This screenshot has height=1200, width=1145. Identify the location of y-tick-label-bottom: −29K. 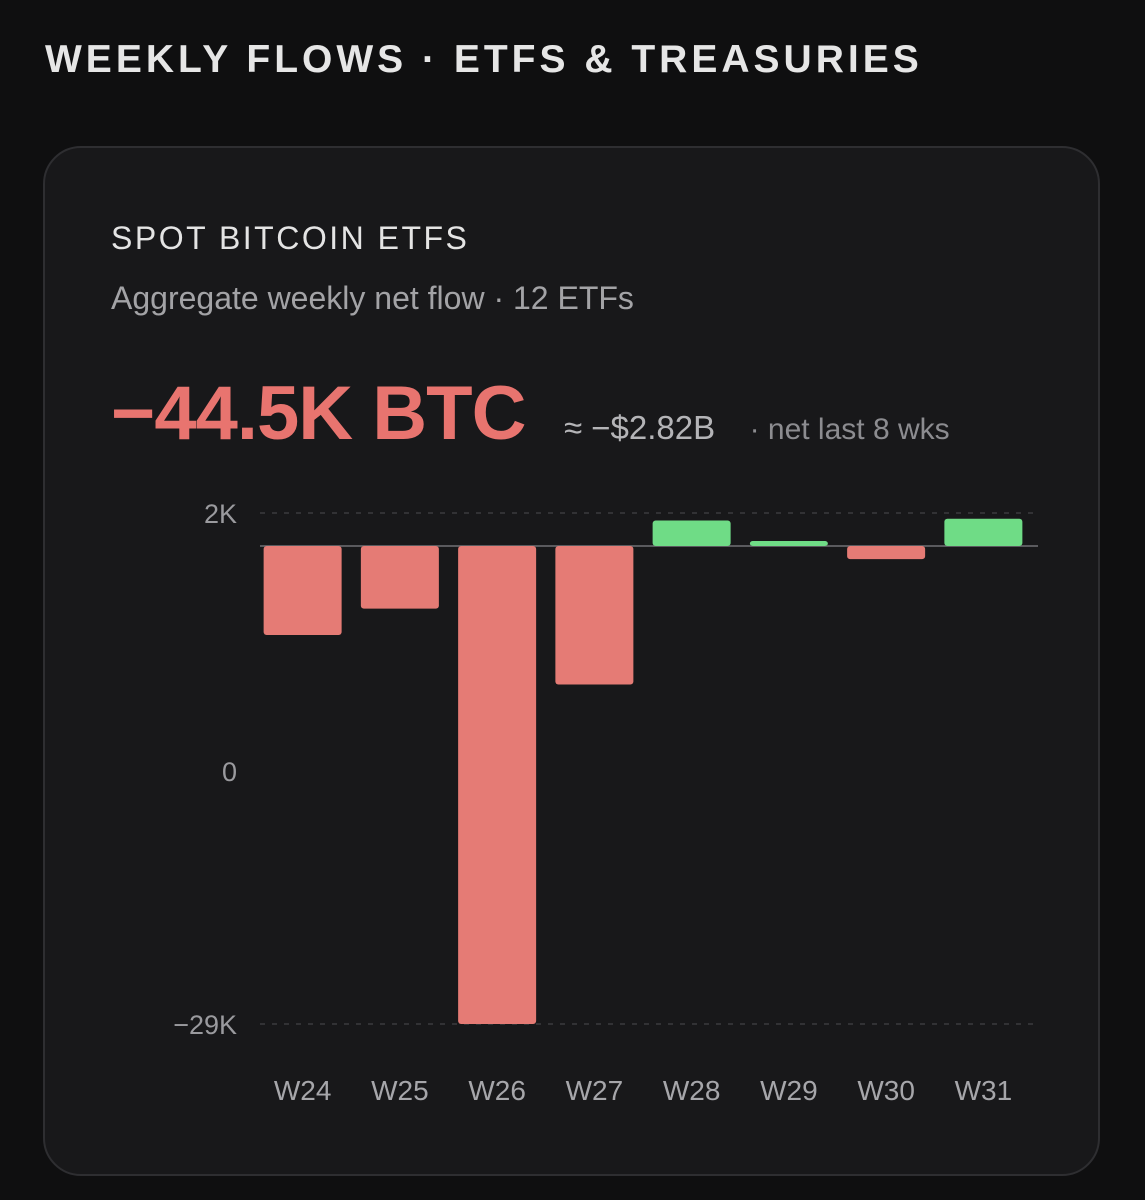
(205, 1025).